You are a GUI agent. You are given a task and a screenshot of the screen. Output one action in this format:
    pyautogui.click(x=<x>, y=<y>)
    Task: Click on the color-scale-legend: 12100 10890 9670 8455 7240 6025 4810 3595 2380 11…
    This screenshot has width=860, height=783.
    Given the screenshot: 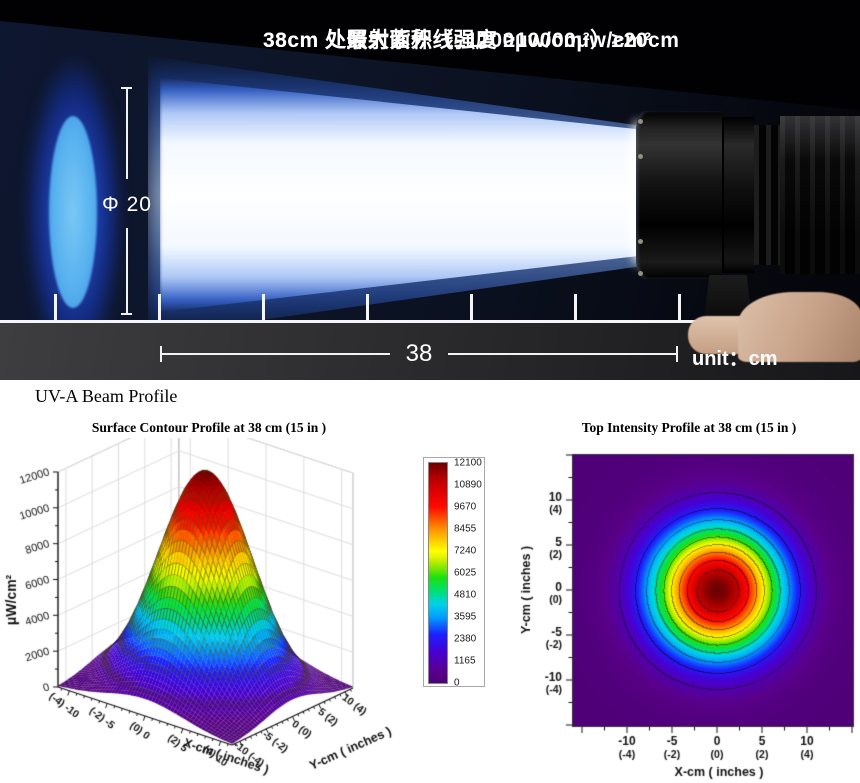 What is the action you would take?
    pyautogui.click(x=454, y=573)
    